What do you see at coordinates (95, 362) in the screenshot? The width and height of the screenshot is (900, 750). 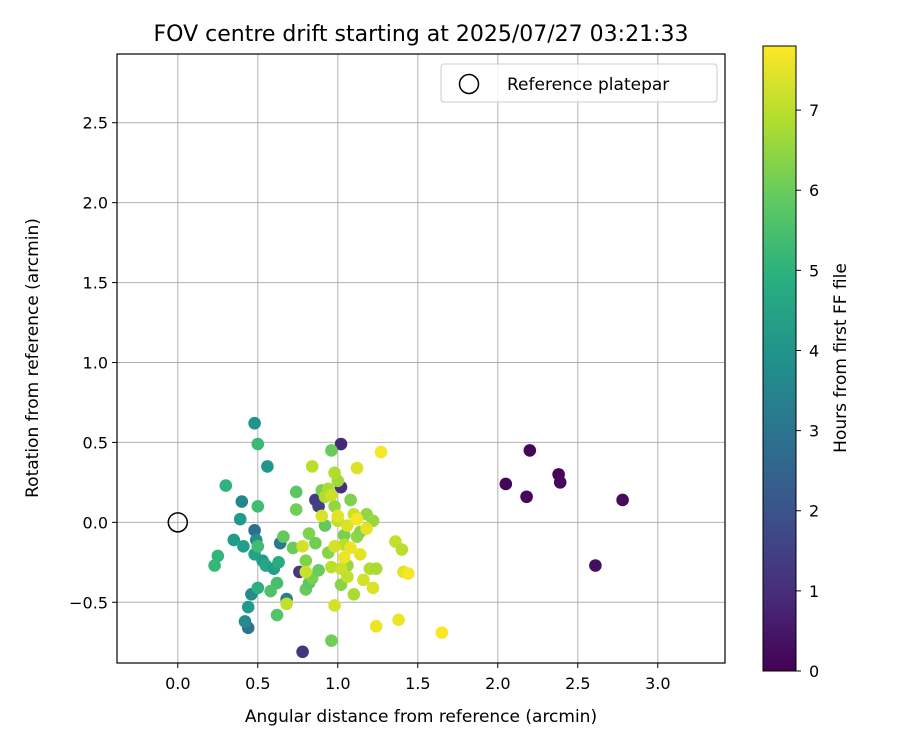 I see `y-tick-label: 1.0` at bounding box center [95, 362].